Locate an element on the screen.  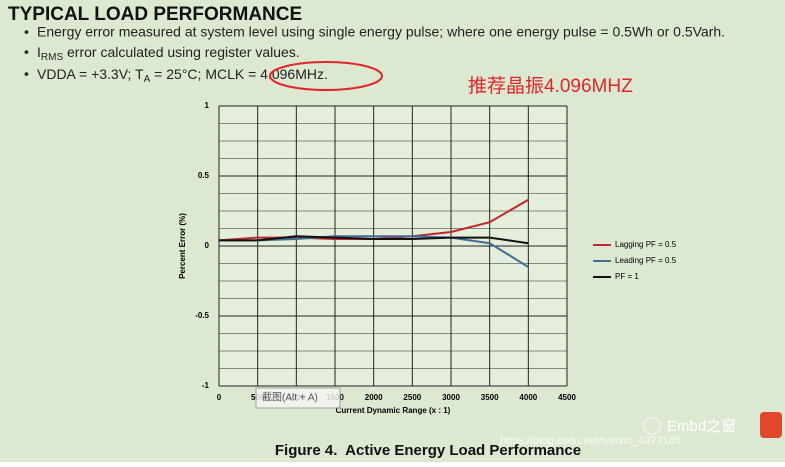
y-tick-label: 0.5 is located at coordinates (204, 175).